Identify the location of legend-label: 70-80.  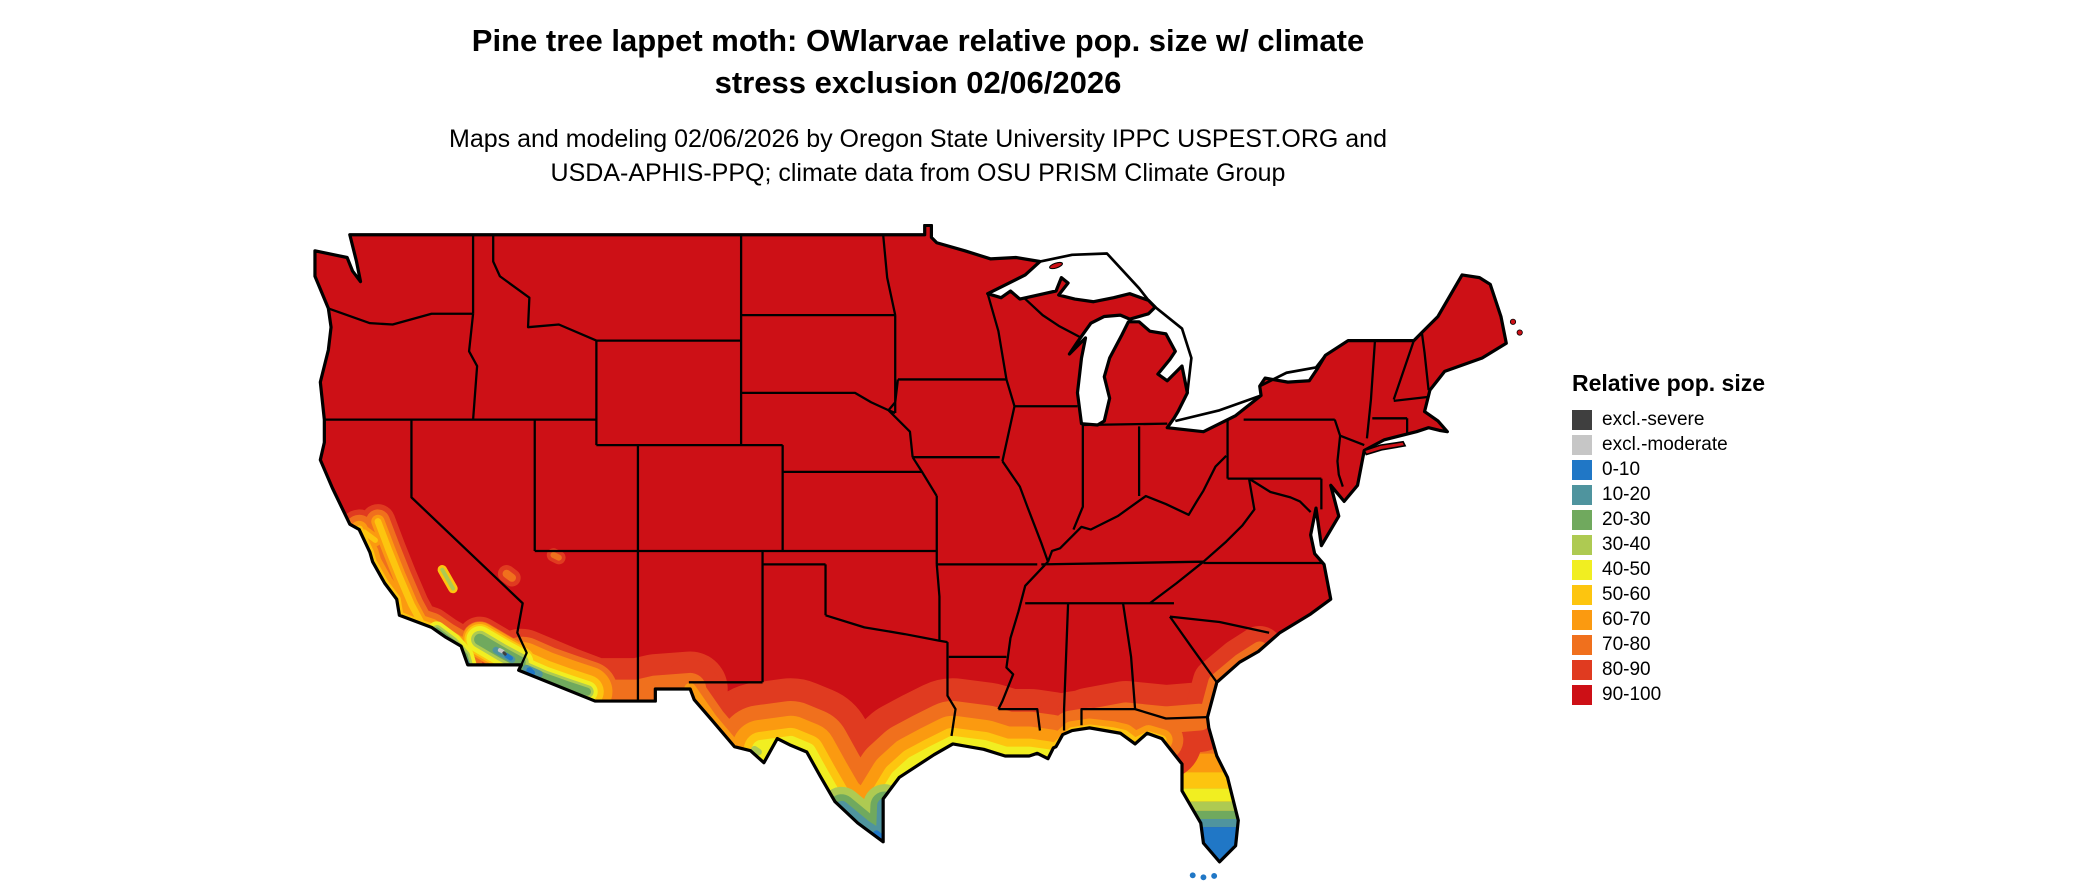
(1626, 644).